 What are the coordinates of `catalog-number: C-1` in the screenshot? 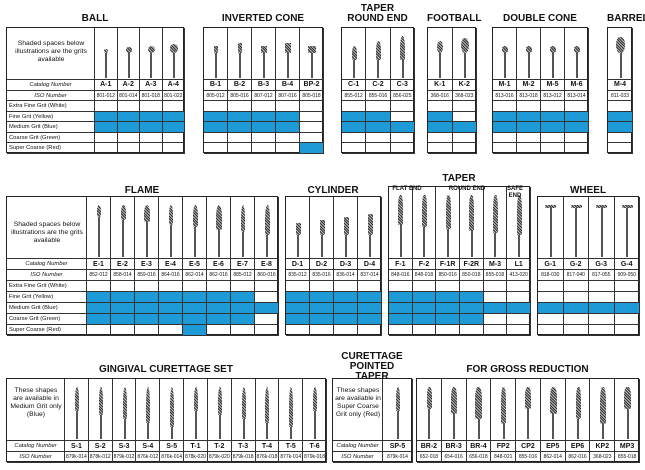 It's located at (354, 85).